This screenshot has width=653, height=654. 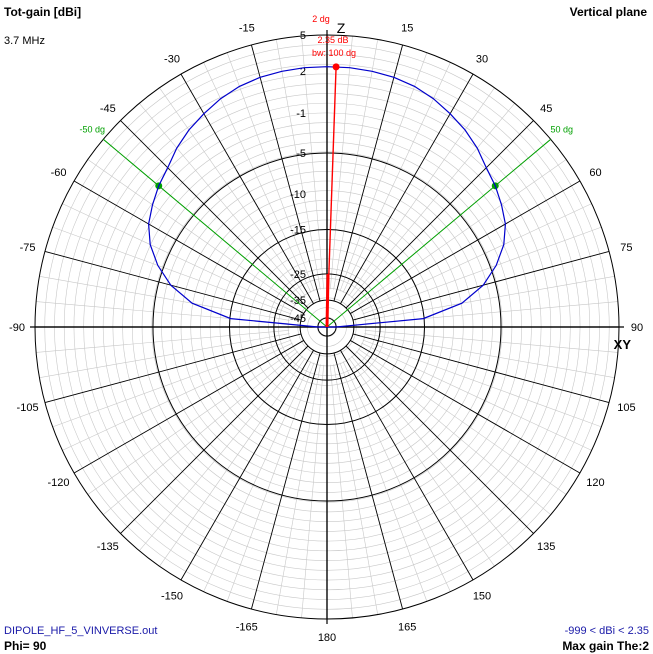 I want to click on angle-tick-label: -45, so click(x=108, y=109).